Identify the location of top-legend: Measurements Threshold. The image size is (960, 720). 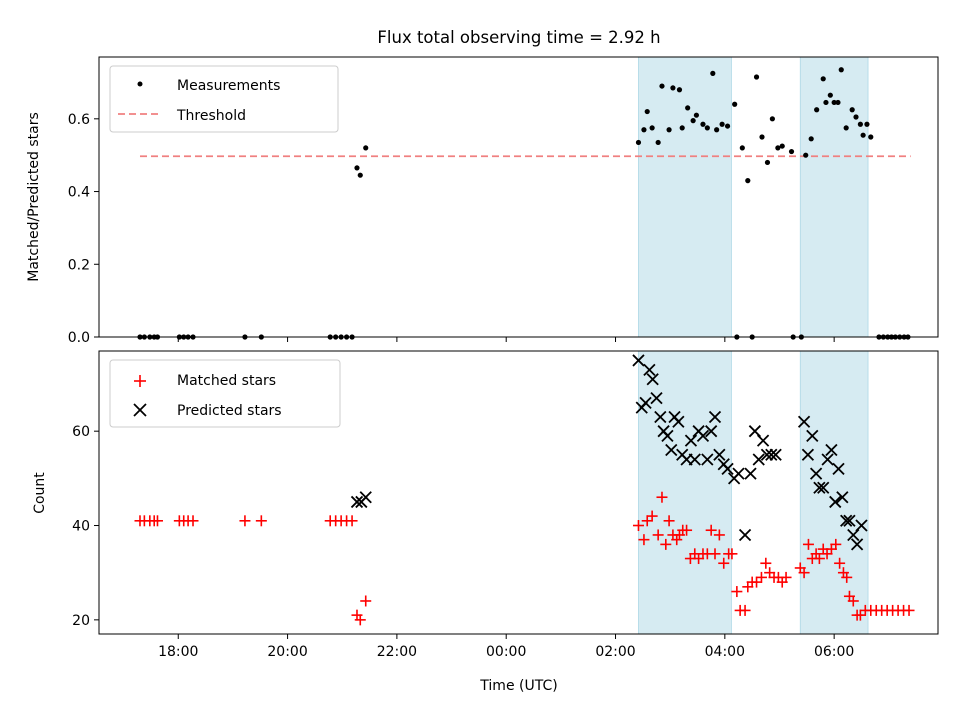
(224, 99).